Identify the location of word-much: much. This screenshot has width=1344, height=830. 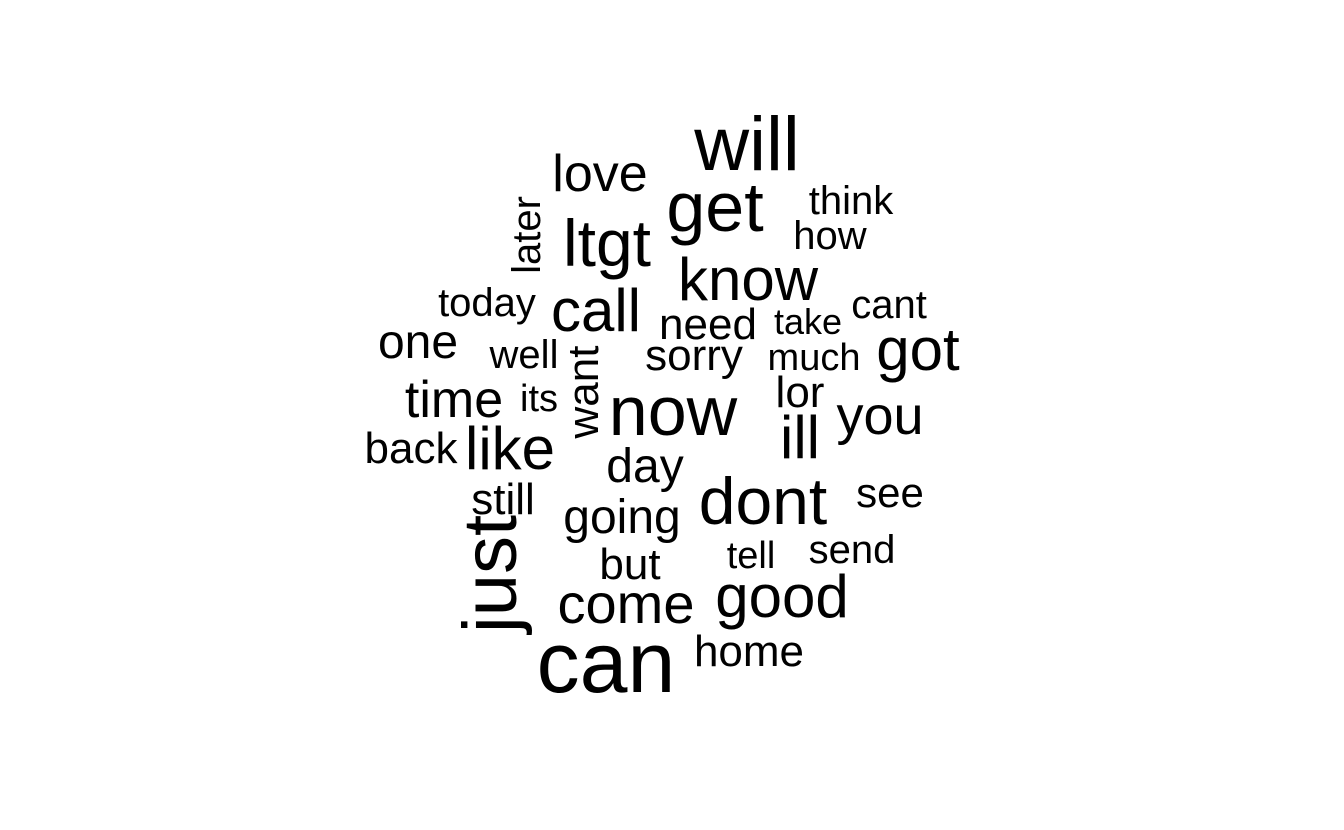
(814, 358).